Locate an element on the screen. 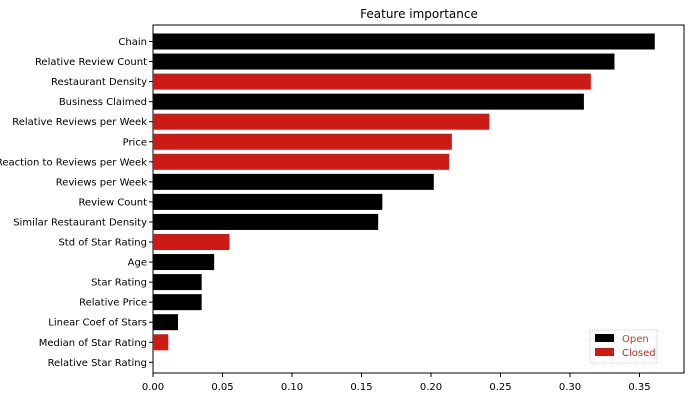 This screenshot has height=404, width=692. category-label: Relative Price is located at coordinates (113, 303).